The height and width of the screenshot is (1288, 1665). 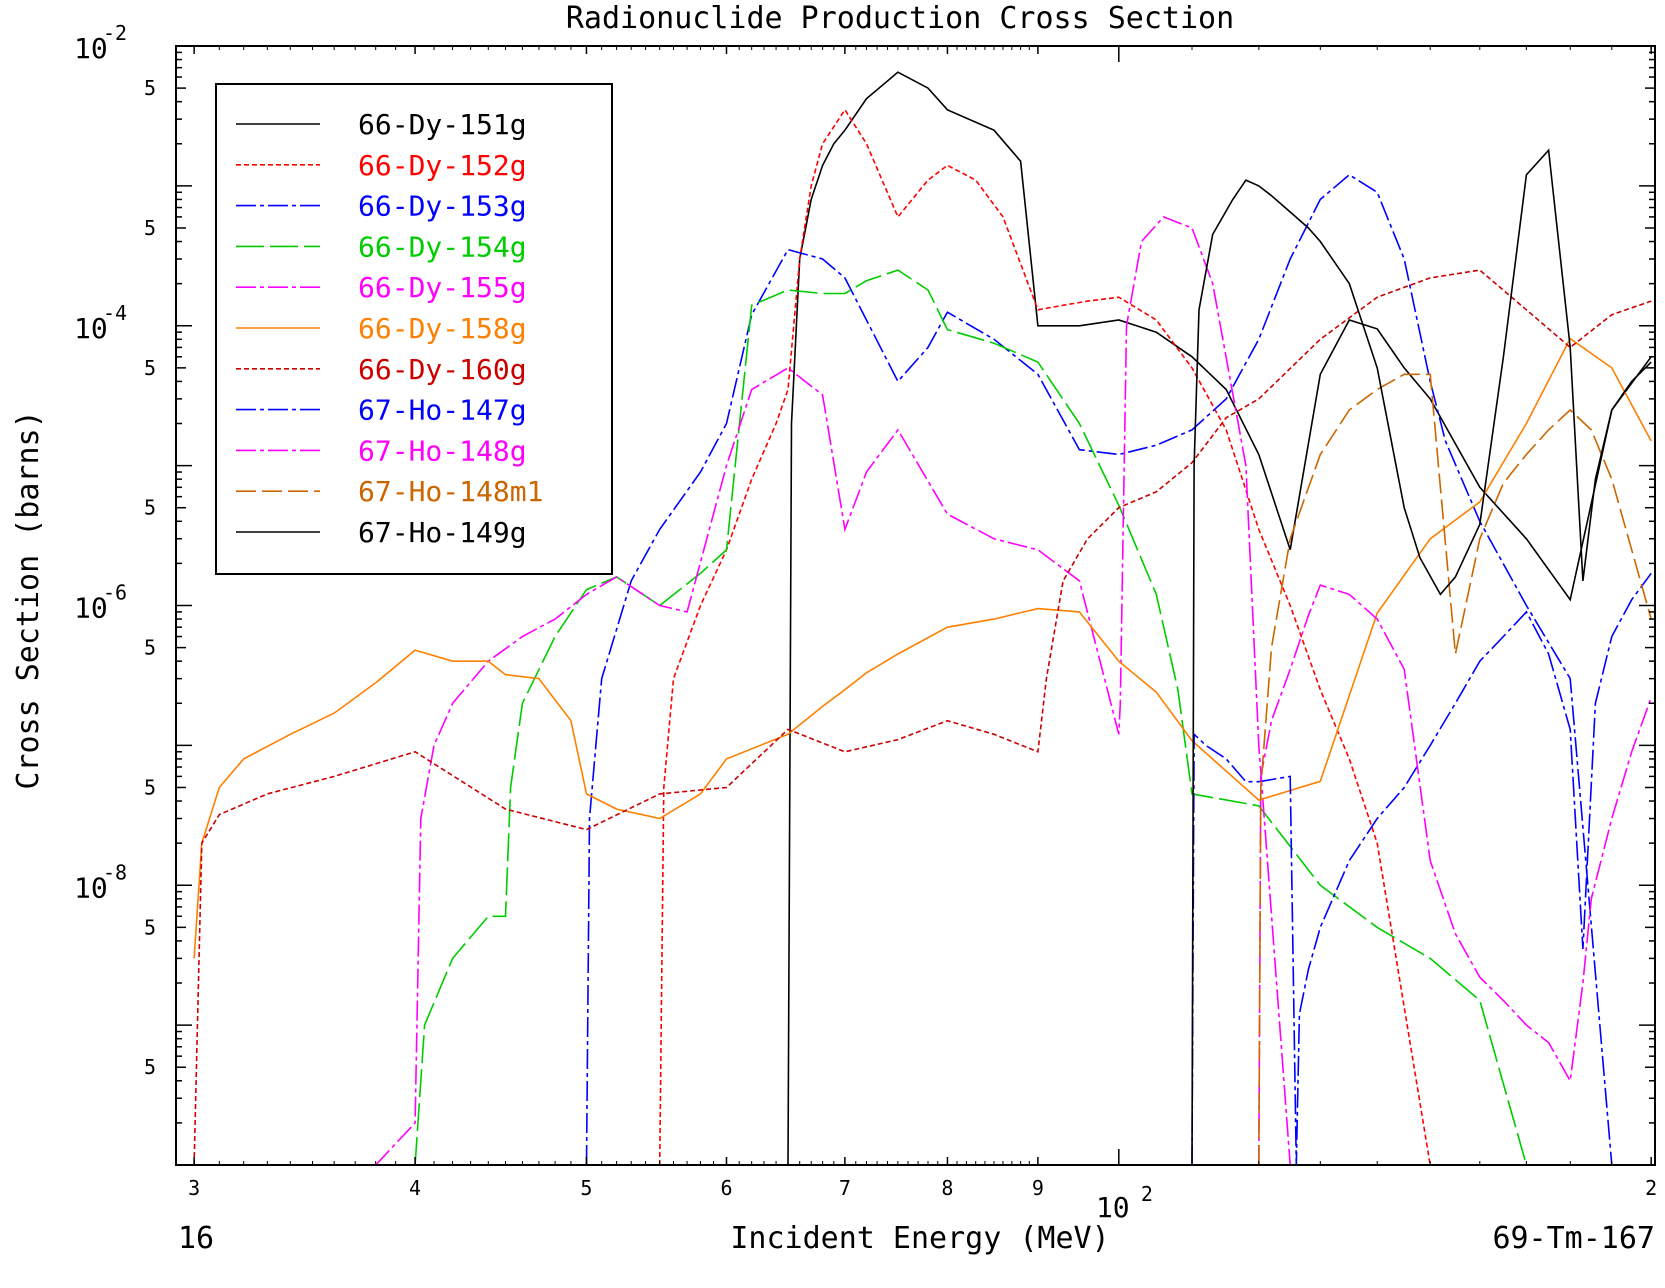 What do you see at coordinates (442, 410) in the screenshot?
I see `legend-label: 67-Ho-147g` at bounding box center [442, 410].